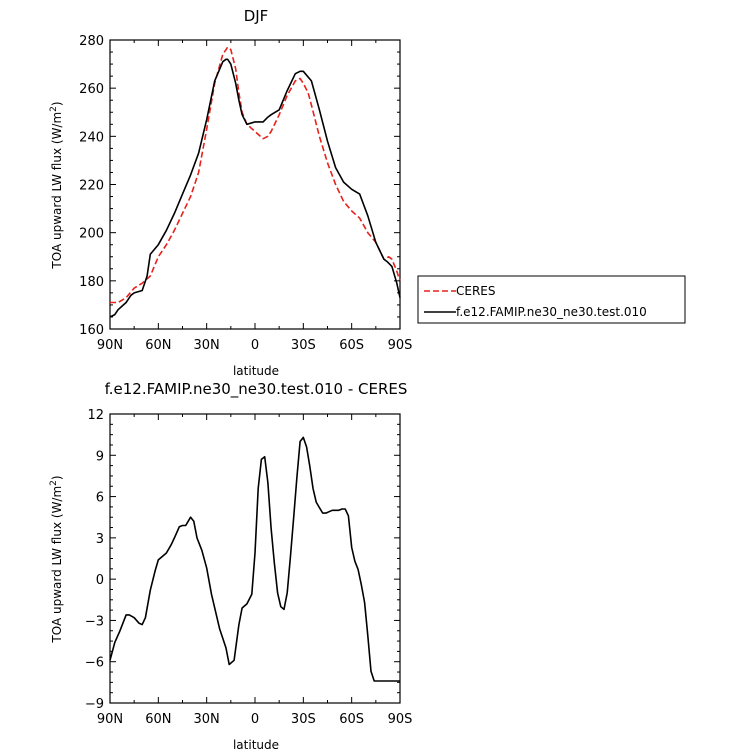 This screenshot has height=755, width=733. Describe the element at coordinates (95, 415) in the screenshot. I see `bottom-y-tick-label: 12` at that location.